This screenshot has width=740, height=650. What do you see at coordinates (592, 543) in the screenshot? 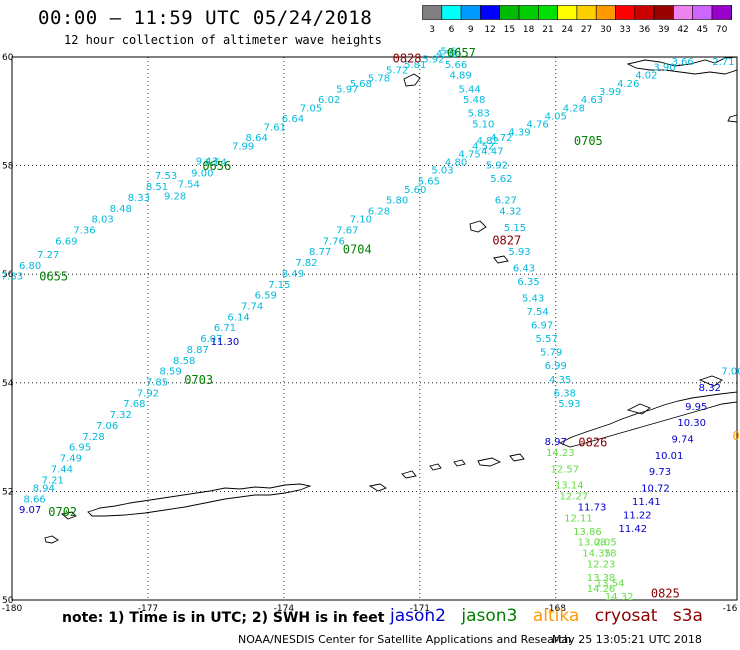
I see `wave-height-value: 13.08` at bounding box center [592, 543].